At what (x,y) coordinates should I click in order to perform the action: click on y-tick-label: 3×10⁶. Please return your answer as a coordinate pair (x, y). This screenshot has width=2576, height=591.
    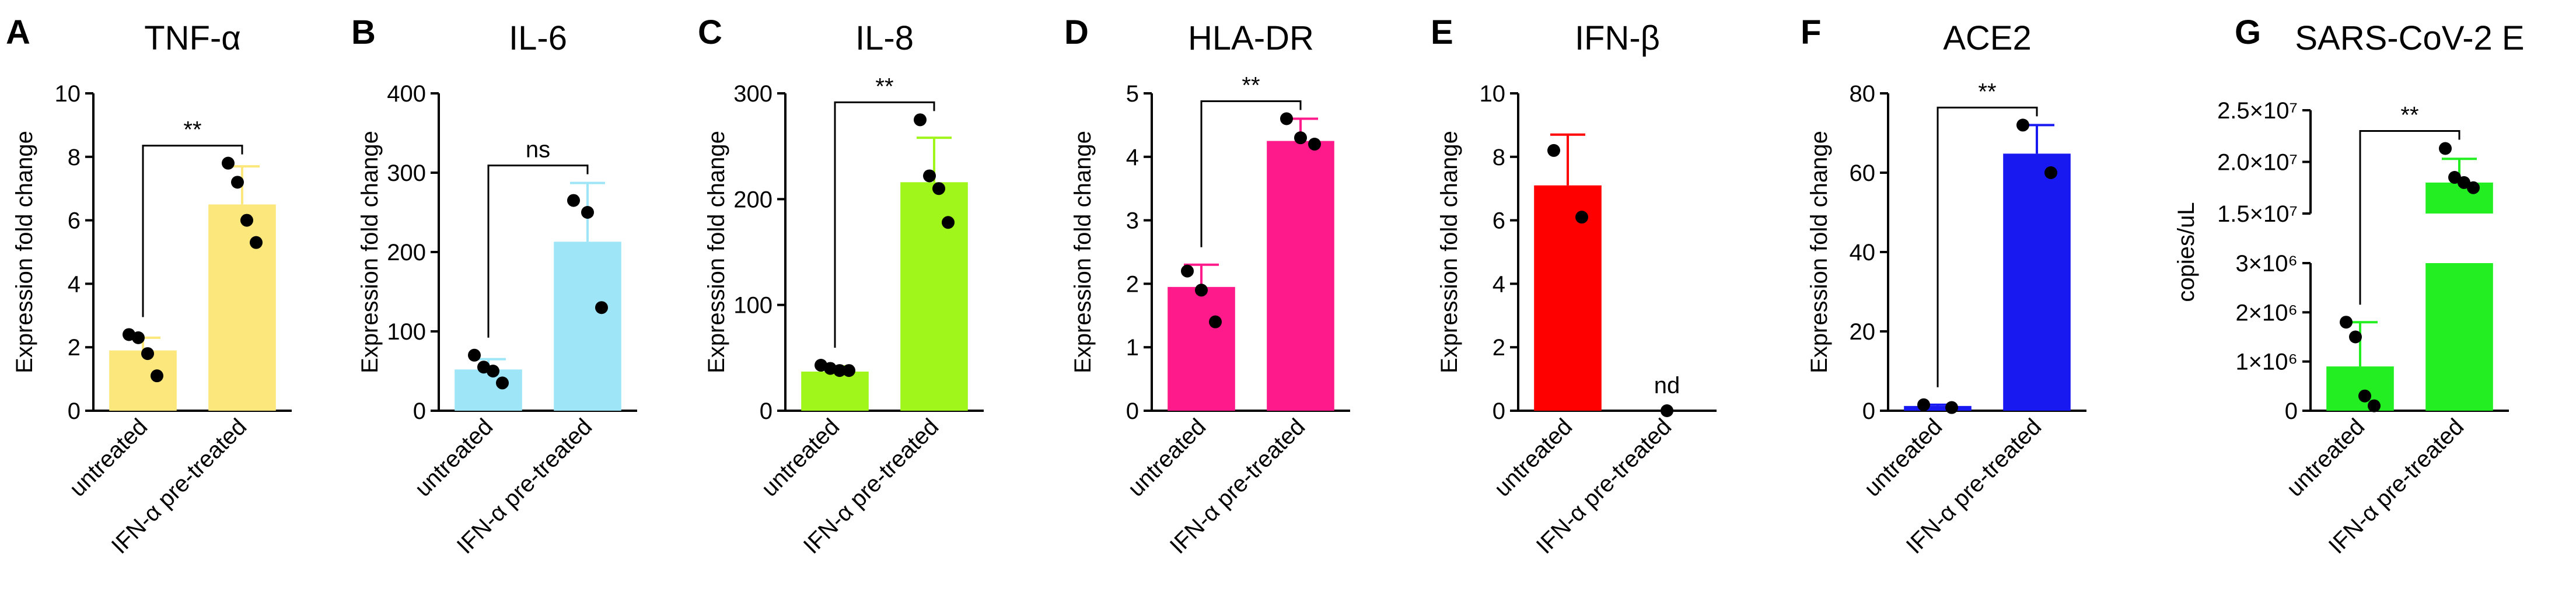
    Looking at the image, I should click on (2266, 264).